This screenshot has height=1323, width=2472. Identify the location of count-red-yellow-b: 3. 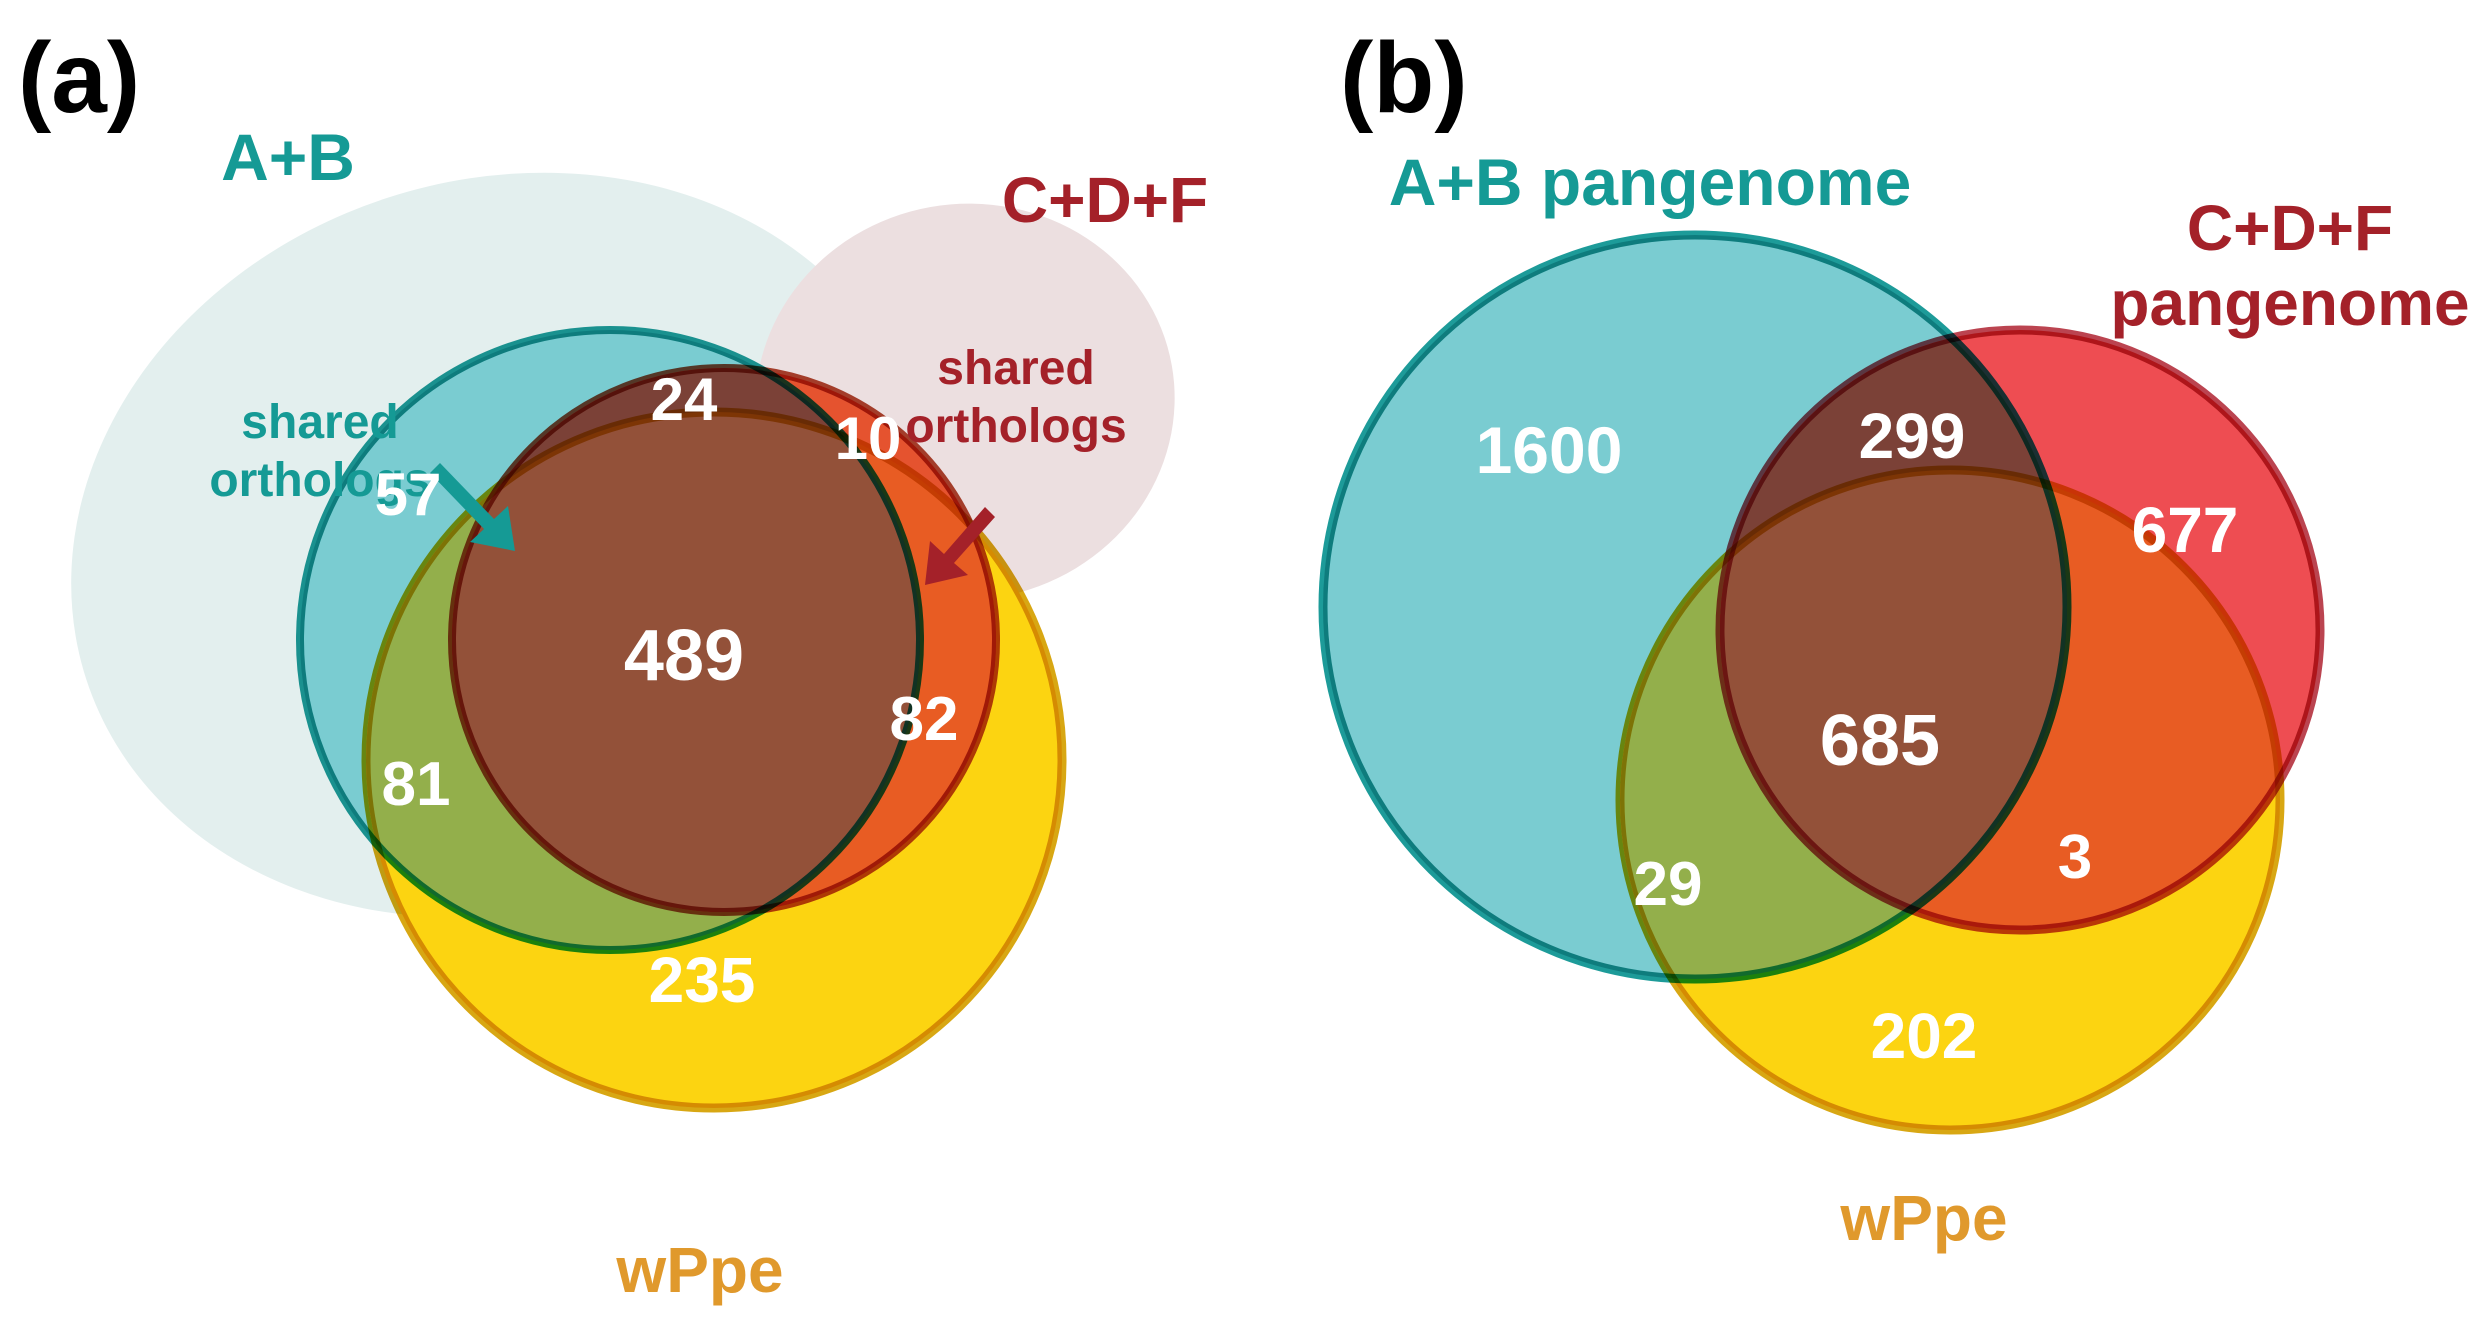
(2075, 857).